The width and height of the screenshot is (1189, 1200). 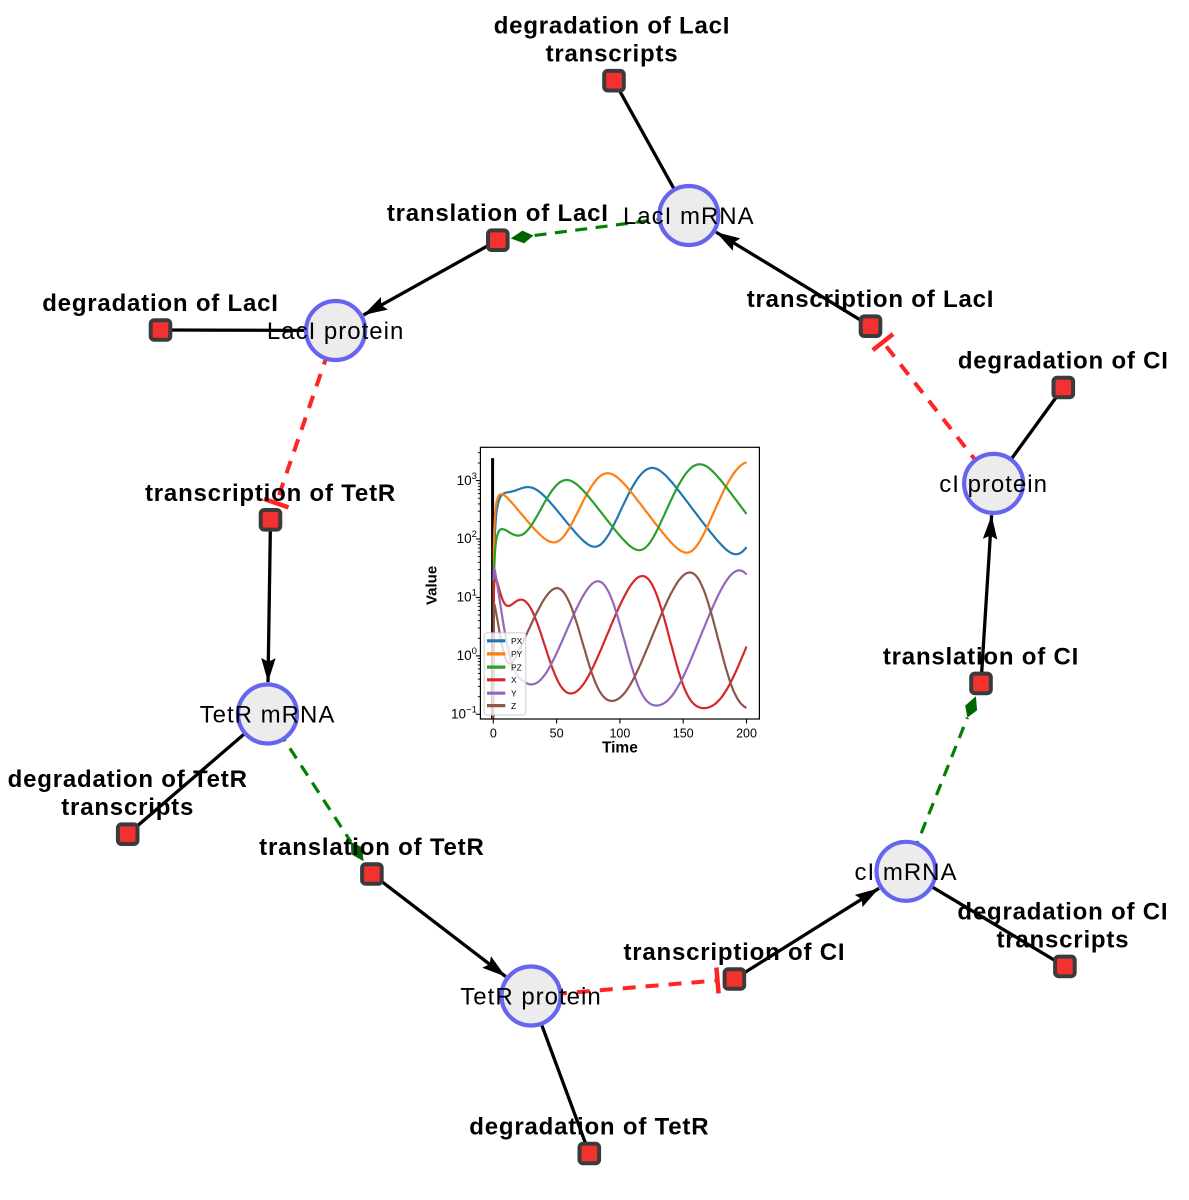 I want to click on svg-text: translation of CI, so click(x=981, y=656).